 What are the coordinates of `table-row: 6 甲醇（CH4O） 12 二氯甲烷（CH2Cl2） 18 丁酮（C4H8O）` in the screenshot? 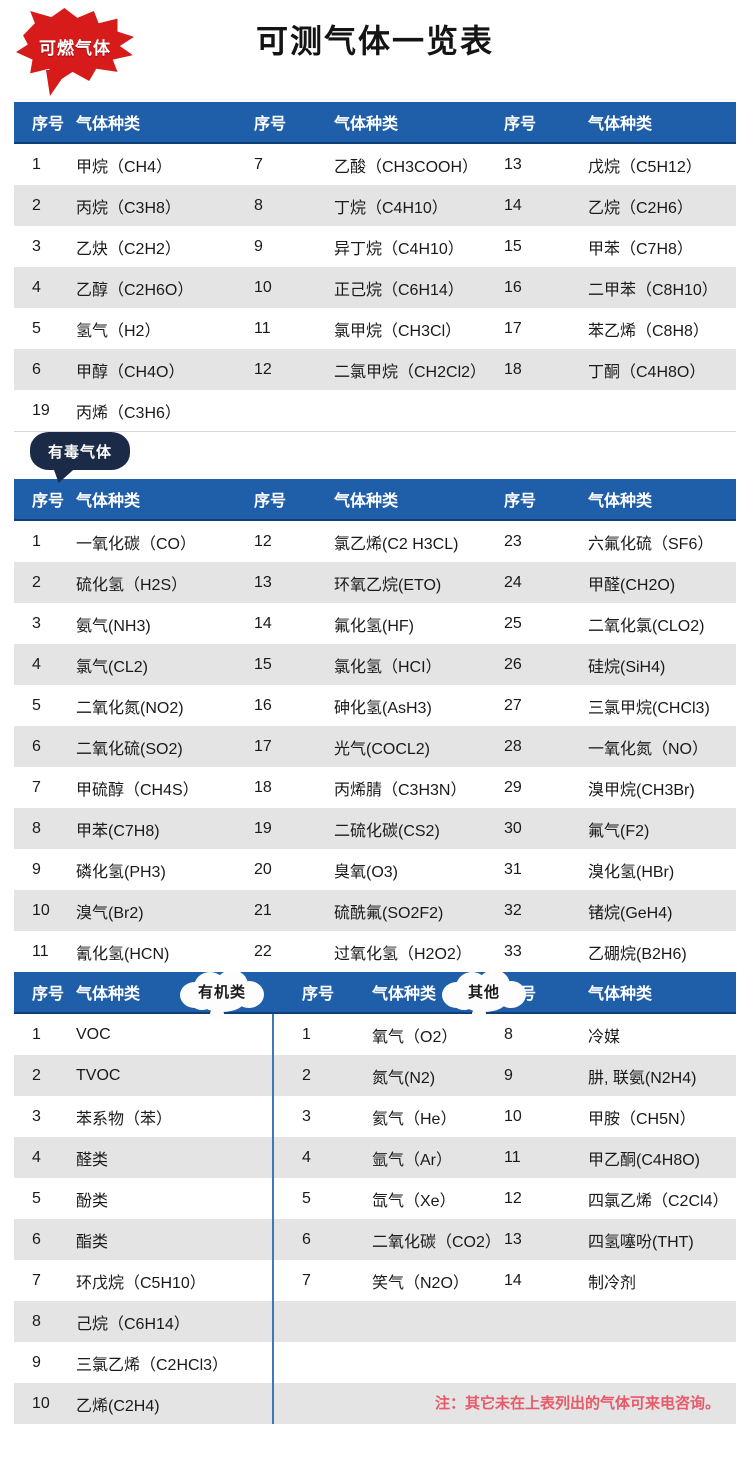 It's located at (375, 369).